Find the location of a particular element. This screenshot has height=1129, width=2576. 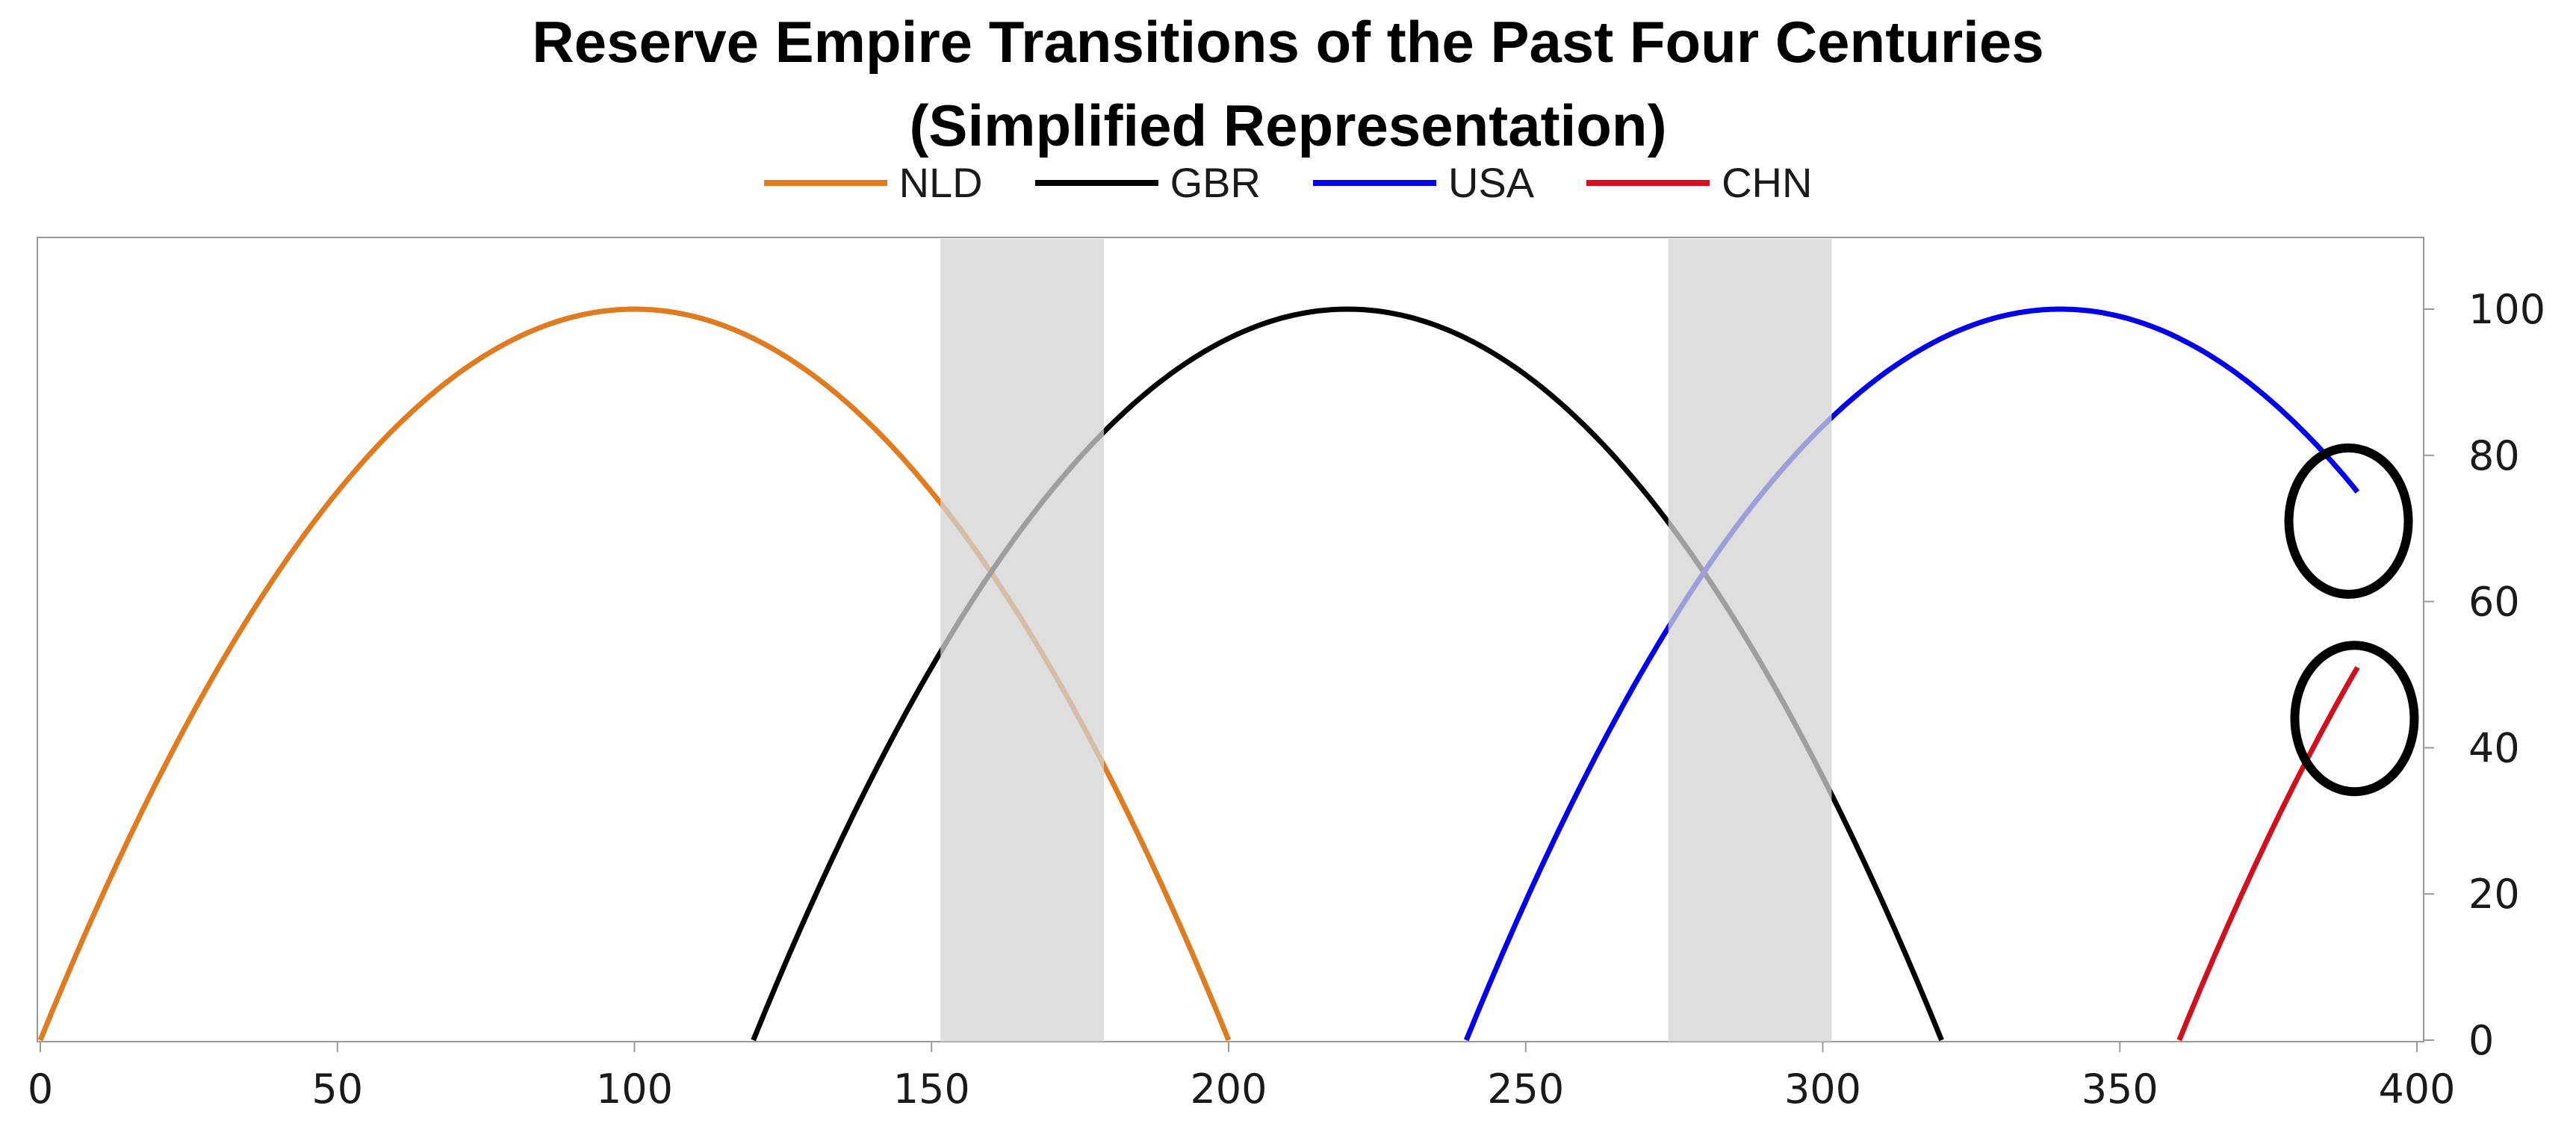

legend-item-chn: CHN is located at coordinates (1699, 182).